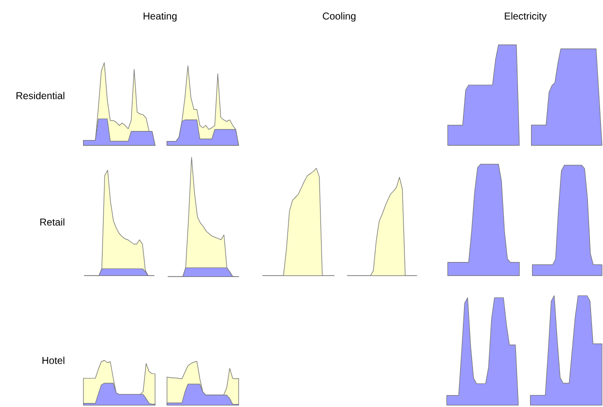  I want to click on category-label: Cooling, so click(339, 17).